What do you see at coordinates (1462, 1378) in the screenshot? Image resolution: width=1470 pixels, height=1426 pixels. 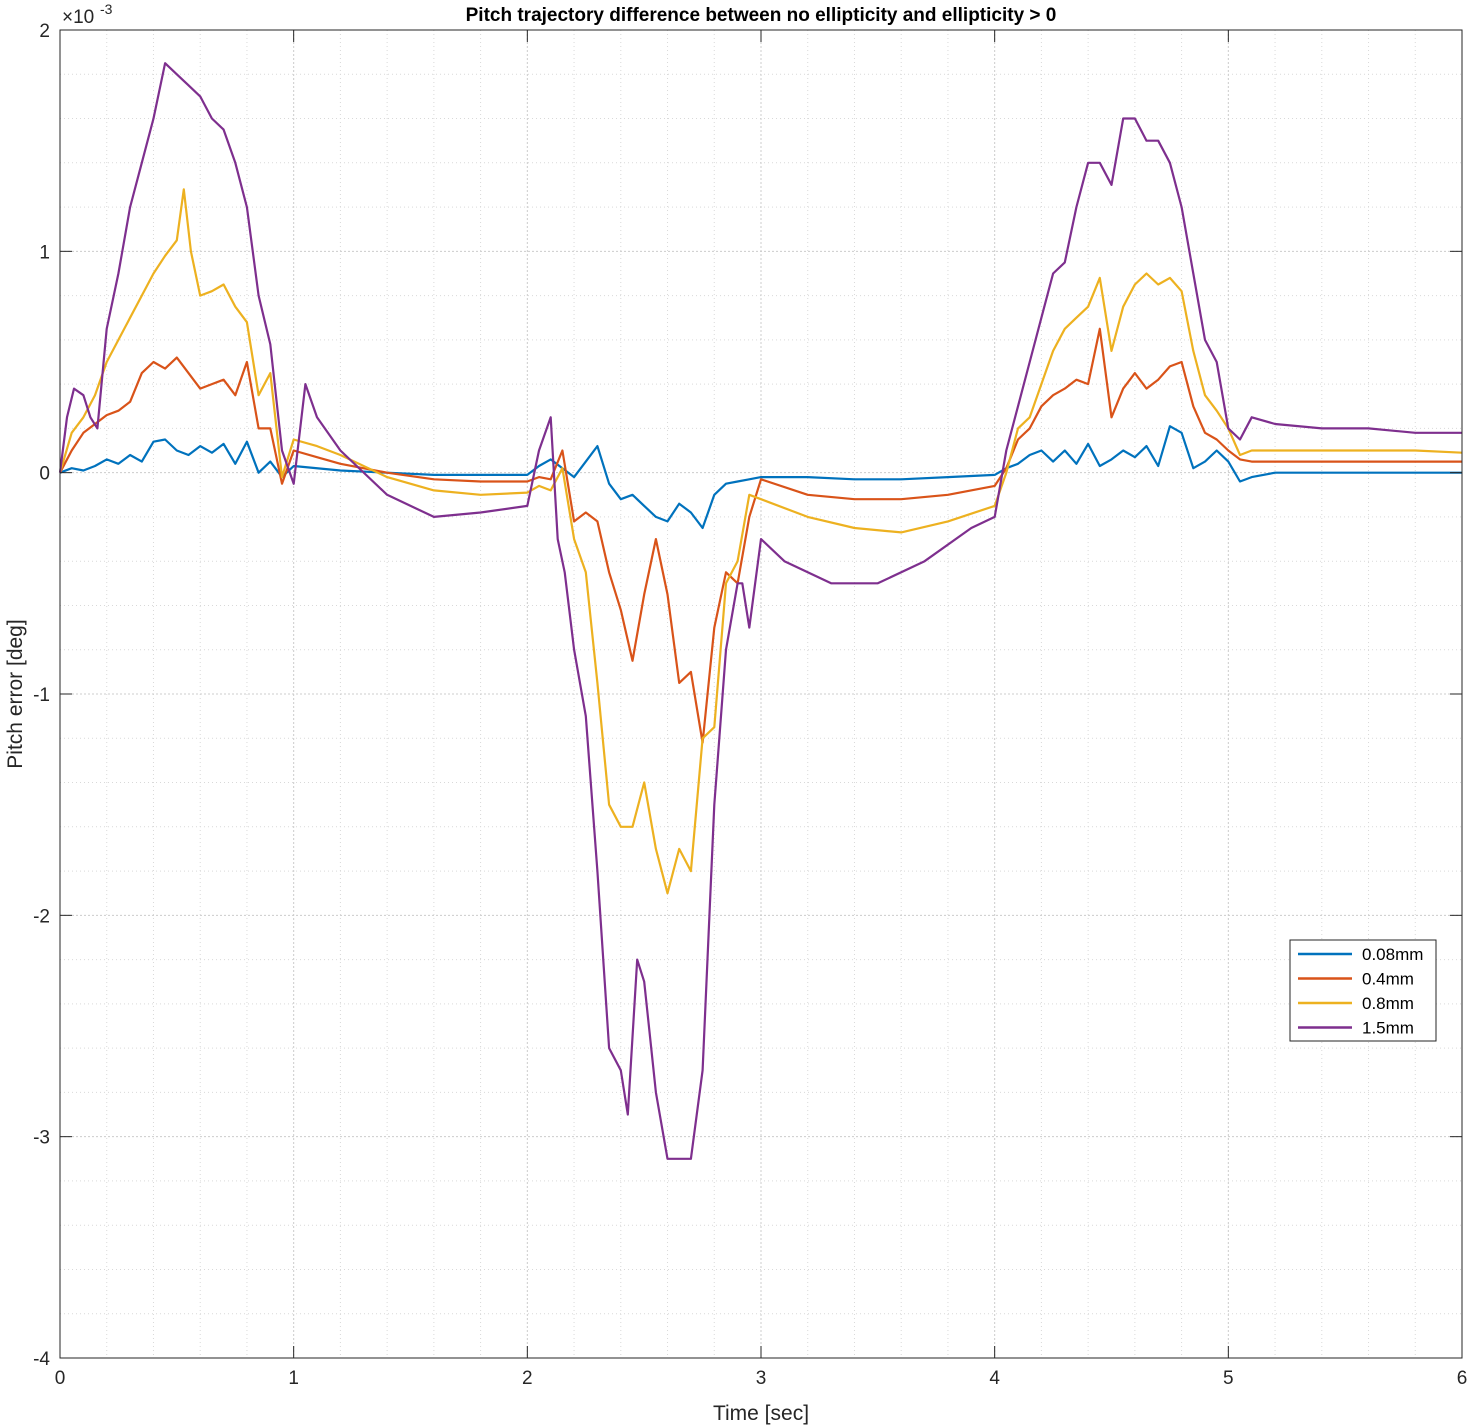 I see `x-tick-label: 6` at bounding box center [1462, 1378].